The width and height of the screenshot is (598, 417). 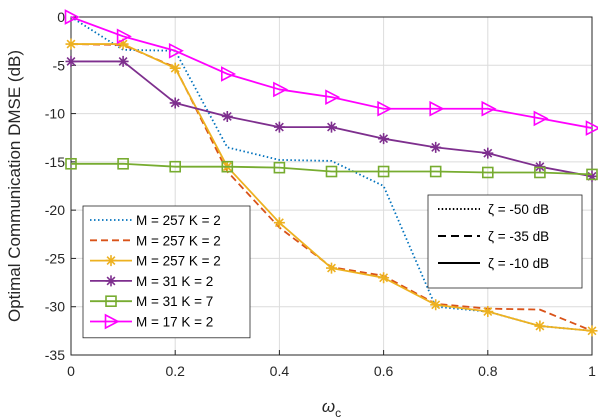 What do you see at coordinates (488, 371) in the screenshot?
I see `x-tick-label: 0.8` at bounding box center [488, 371].